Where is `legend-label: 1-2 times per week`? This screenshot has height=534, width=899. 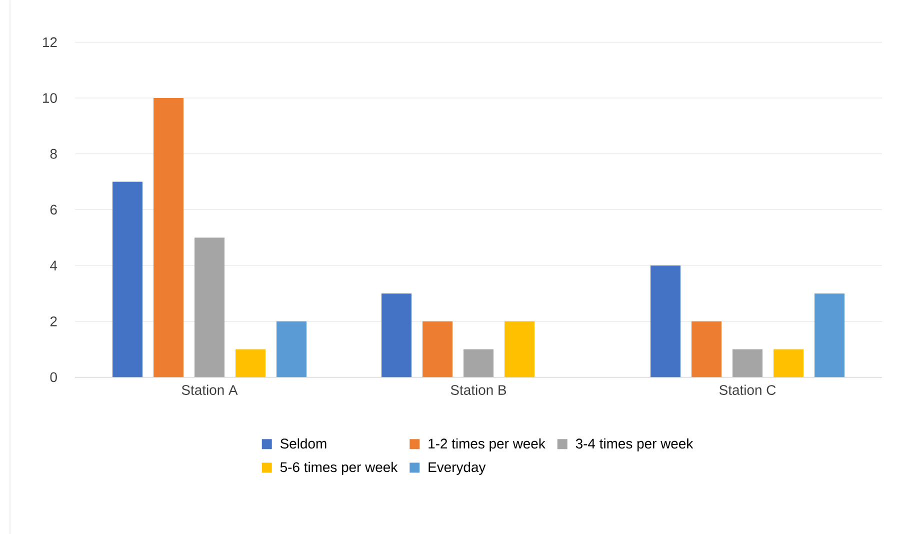 legend-label: 1-2 times per week is located at coordinates (487, 445).